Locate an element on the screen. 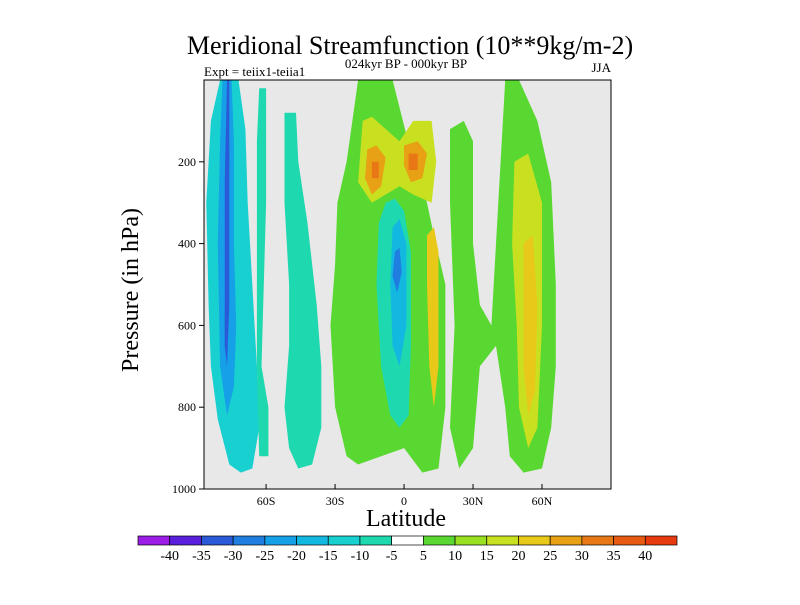 This screenshot has width=800, height=605. colorbar-label: 40 is located at coordinates (645, 556).